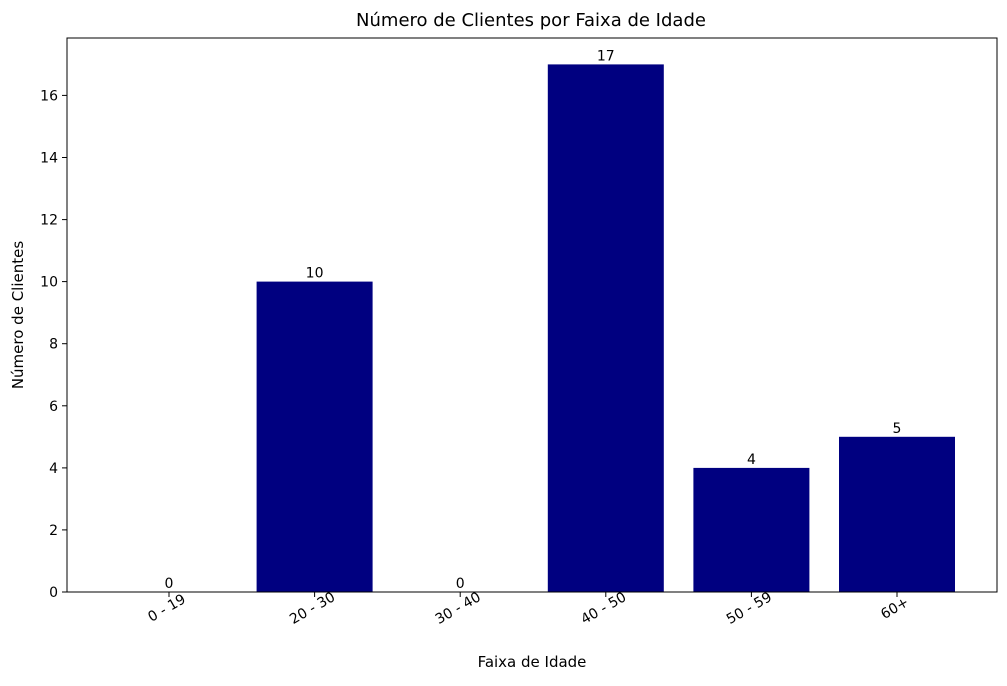  Describe the element at coordinates (53, 407) in the screenshot. I see `y-tick-label-3: 6` at that location.